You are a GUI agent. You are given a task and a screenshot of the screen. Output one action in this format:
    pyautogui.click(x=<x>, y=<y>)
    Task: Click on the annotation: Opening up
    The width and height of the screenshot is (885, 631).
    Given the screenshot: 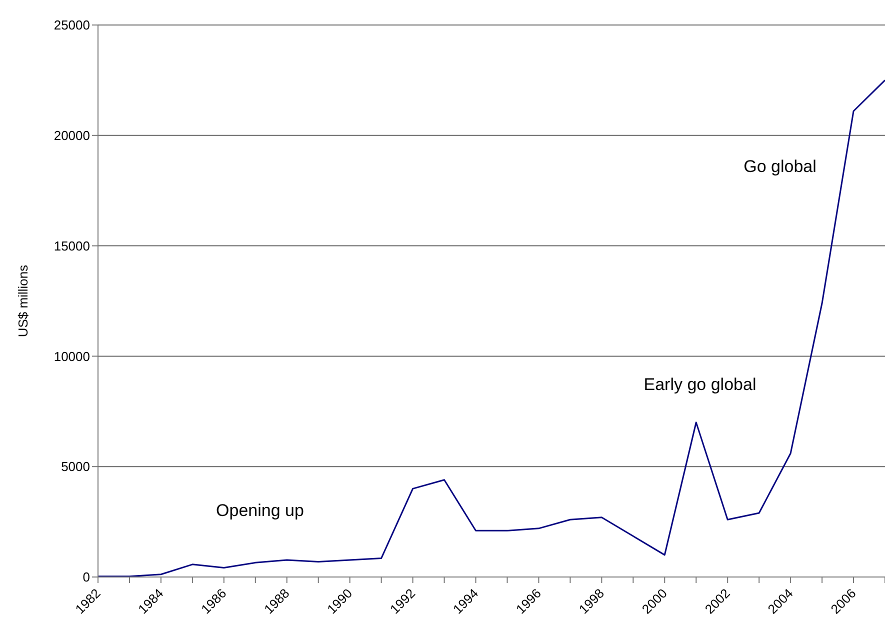 What is the action you would take?
    pyautogui.click(x=260, y=511)
    